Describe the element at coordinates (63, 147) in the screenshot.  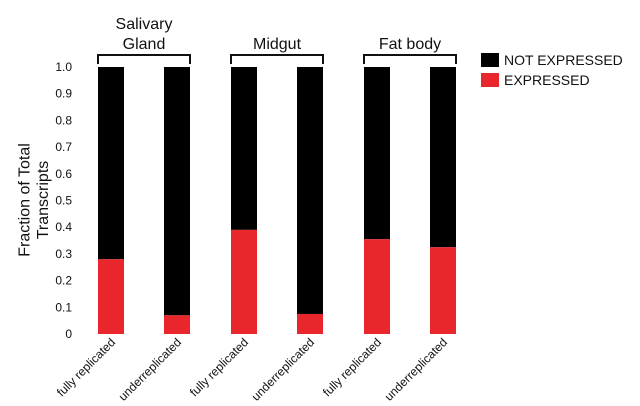
I see `y-tick-label: 0.7` at that location.